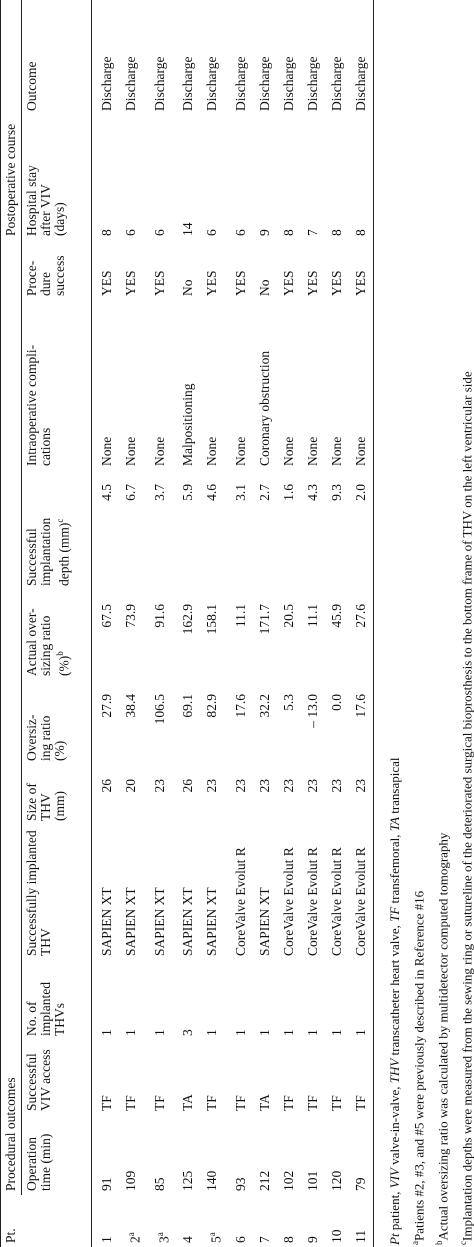 Image resolution: width=474 pixels, height=1247 pixels. Describe the element at coordinates (159, 1234) in the screenshot. I see `row-note-mark: a` at that location.